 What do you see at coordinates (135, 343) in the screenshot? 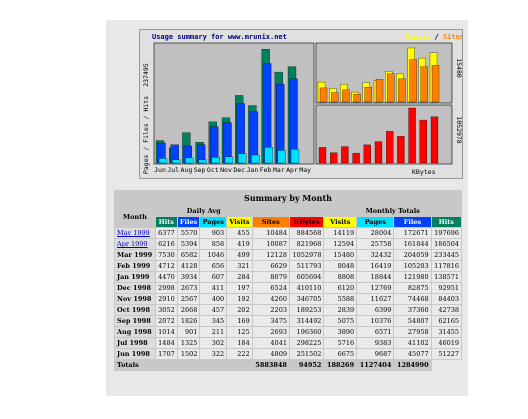
I see `month-cell: Jul 1998` at bounding box center [135, 343].